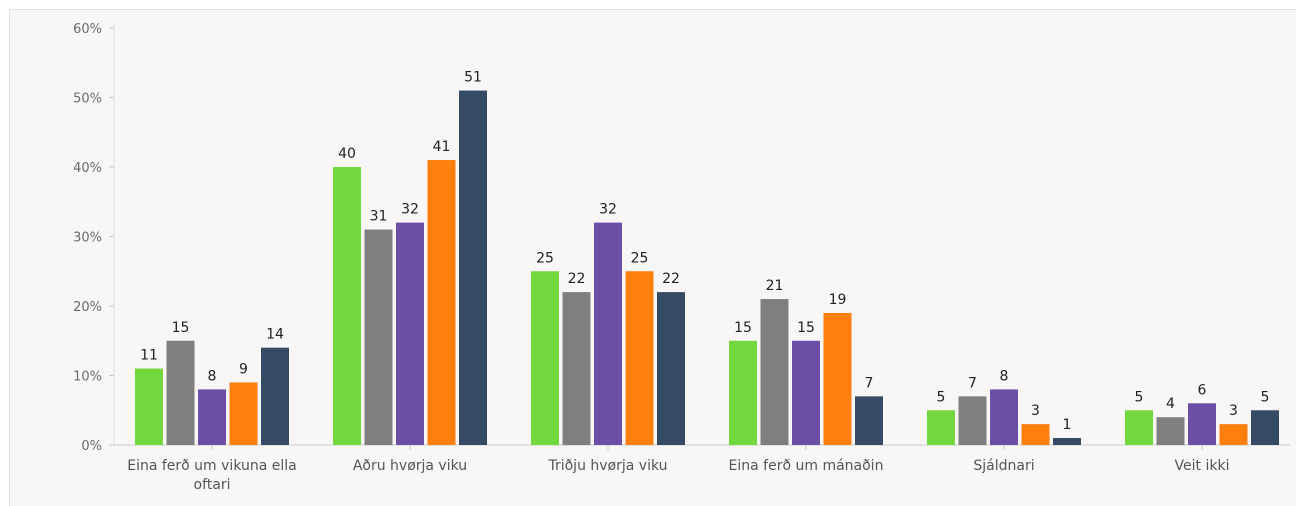  I want to click on data-label: 9, so click(243, 369).